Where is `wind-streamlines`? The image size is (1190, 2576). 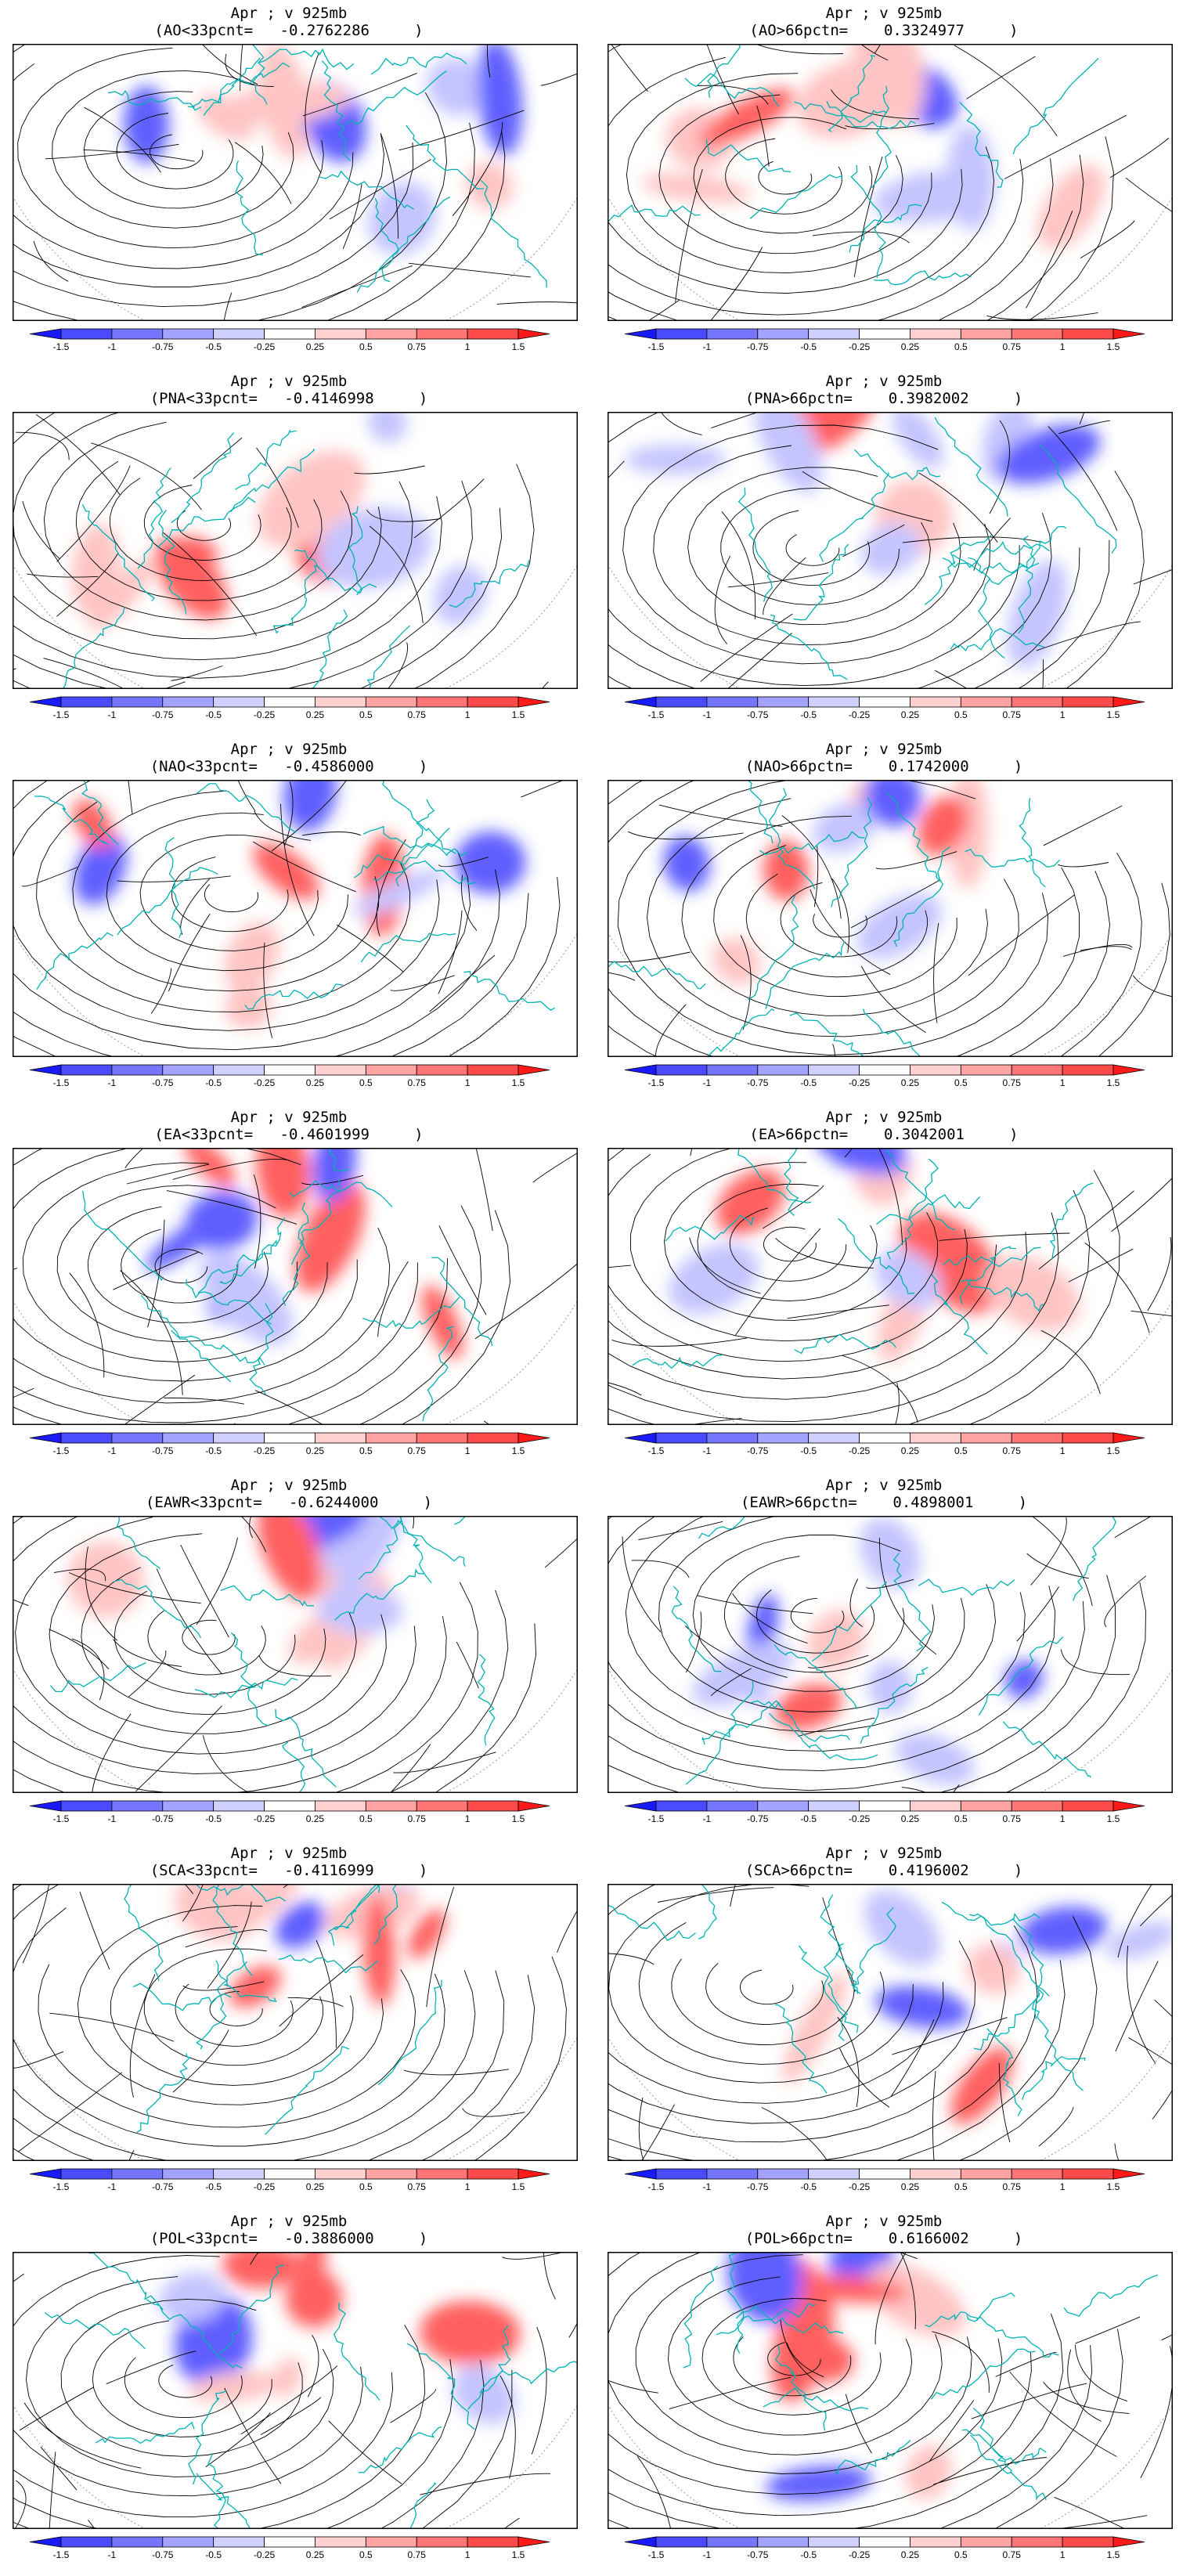 wind-streamlines is located at coordinates (890, 2390).